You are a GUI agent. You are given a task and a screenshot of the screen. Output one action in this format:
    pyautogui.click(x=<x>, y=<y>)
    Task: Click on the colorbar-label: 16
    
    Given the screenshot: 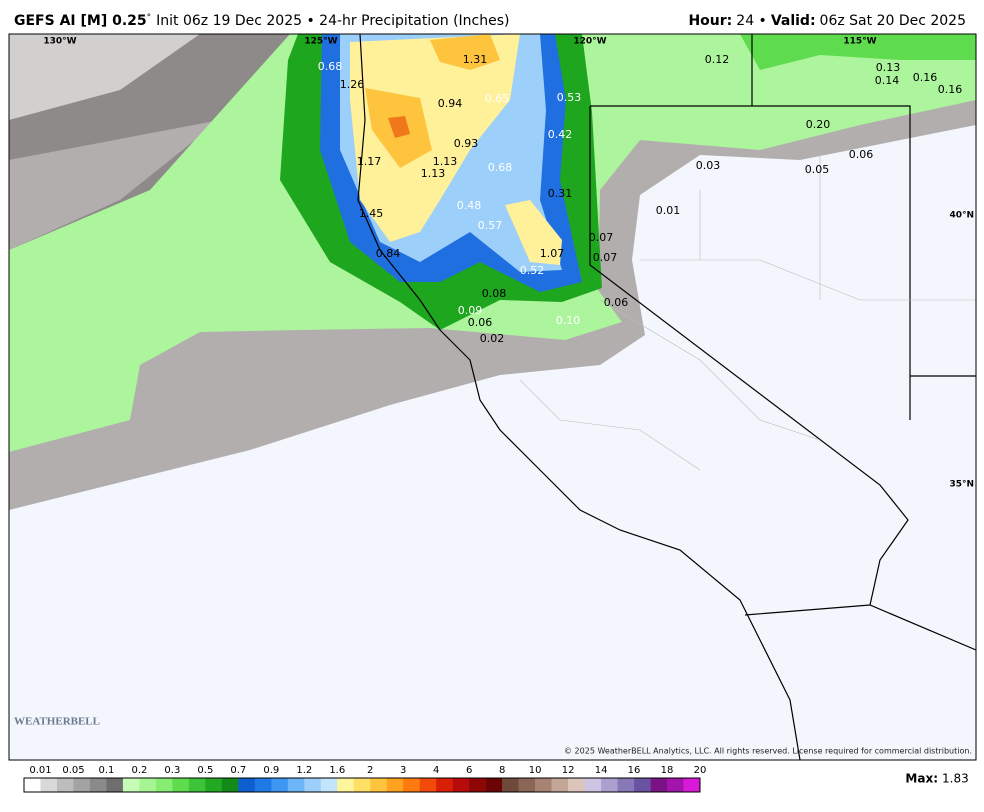 What is the action you would take?
    pyautogui.click(x=634, y=770)
    